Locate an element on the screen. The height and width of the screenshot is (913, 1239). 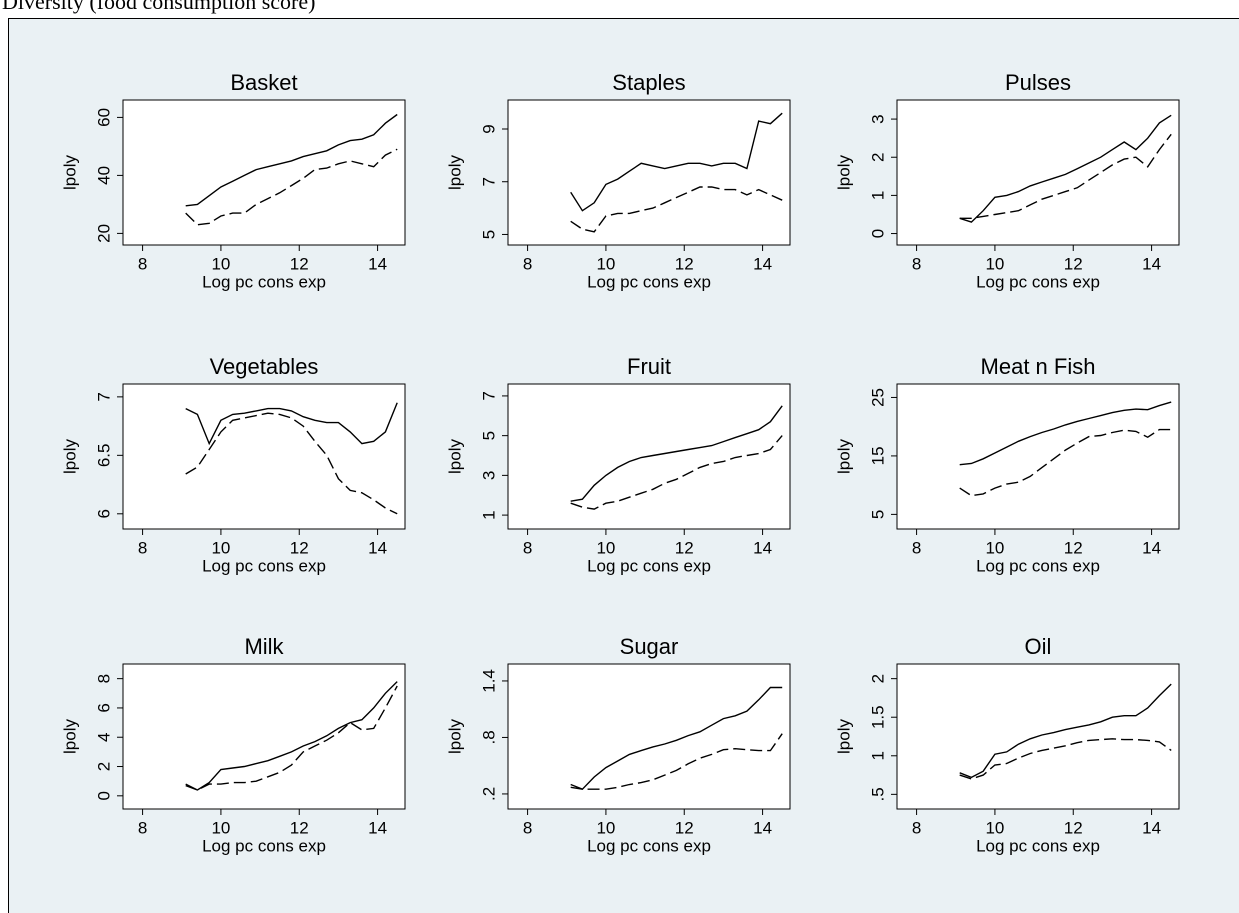
y-tick-label: 8 is located at coordinates (103, 678).